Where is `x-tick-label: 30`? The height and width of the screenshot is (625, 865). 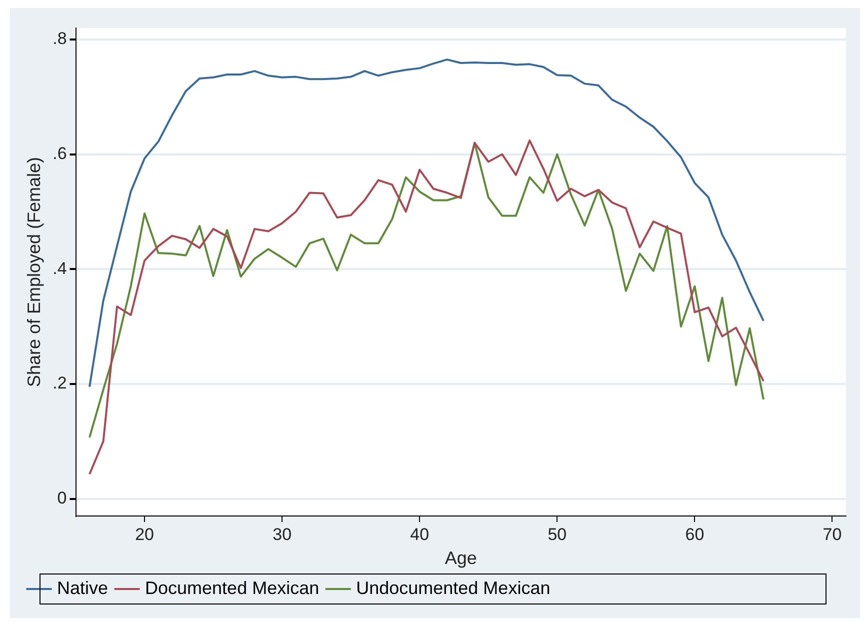 x-tick-label: 30 is located at coordinates (282, 534).